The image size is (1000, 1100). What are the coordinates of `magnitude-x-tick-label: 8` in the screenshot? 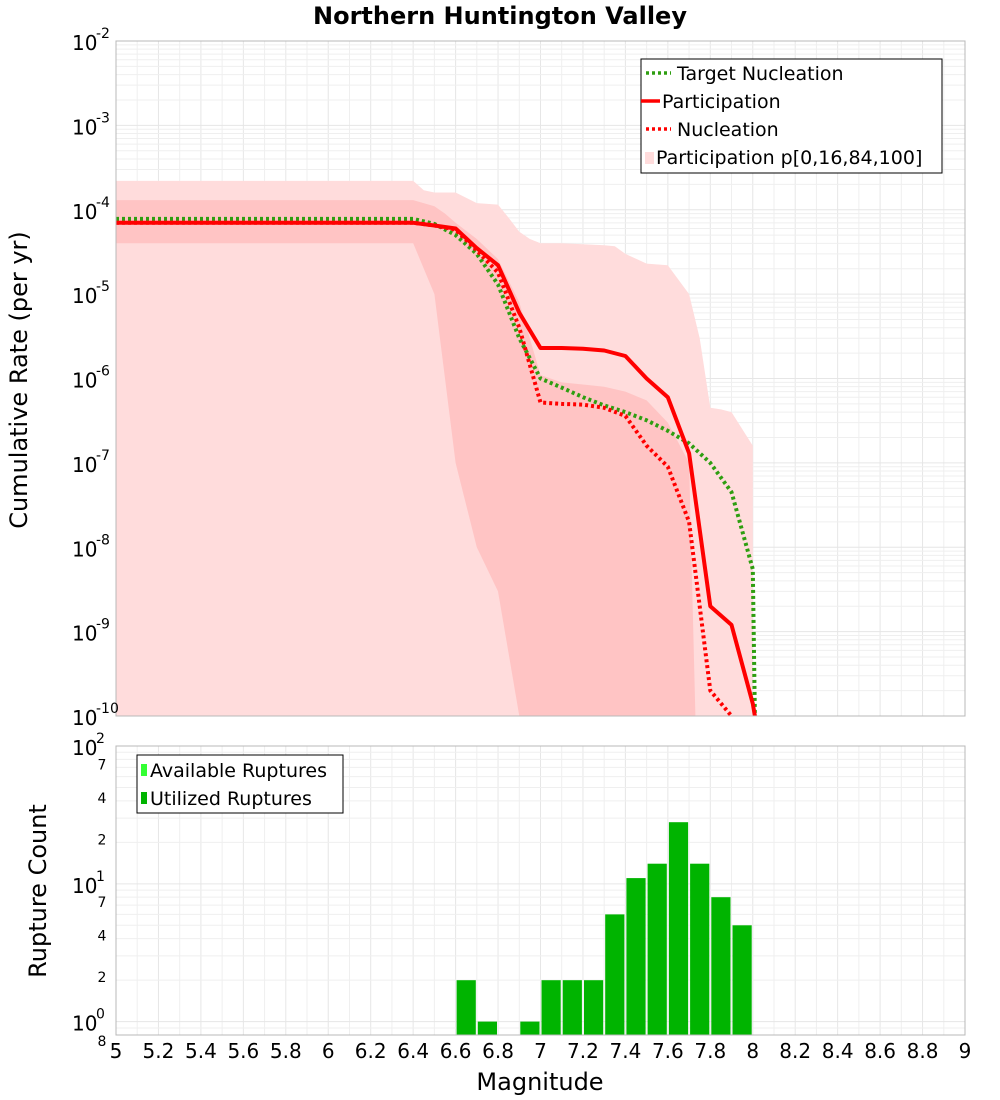 It's located at (752, 1051).